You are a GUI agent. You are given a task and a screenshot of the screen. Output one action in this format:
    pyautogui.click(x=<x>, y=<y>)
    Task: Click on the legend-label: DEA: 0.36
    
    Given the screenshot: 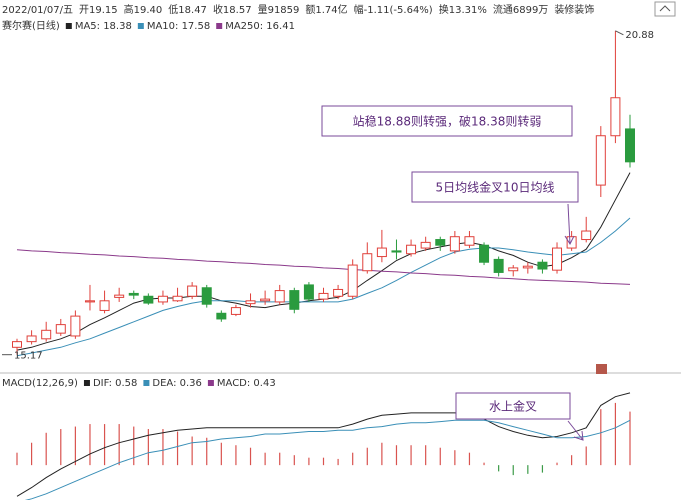 What is the action you would take?
    pyautogui.click(x=177, y=383)
    